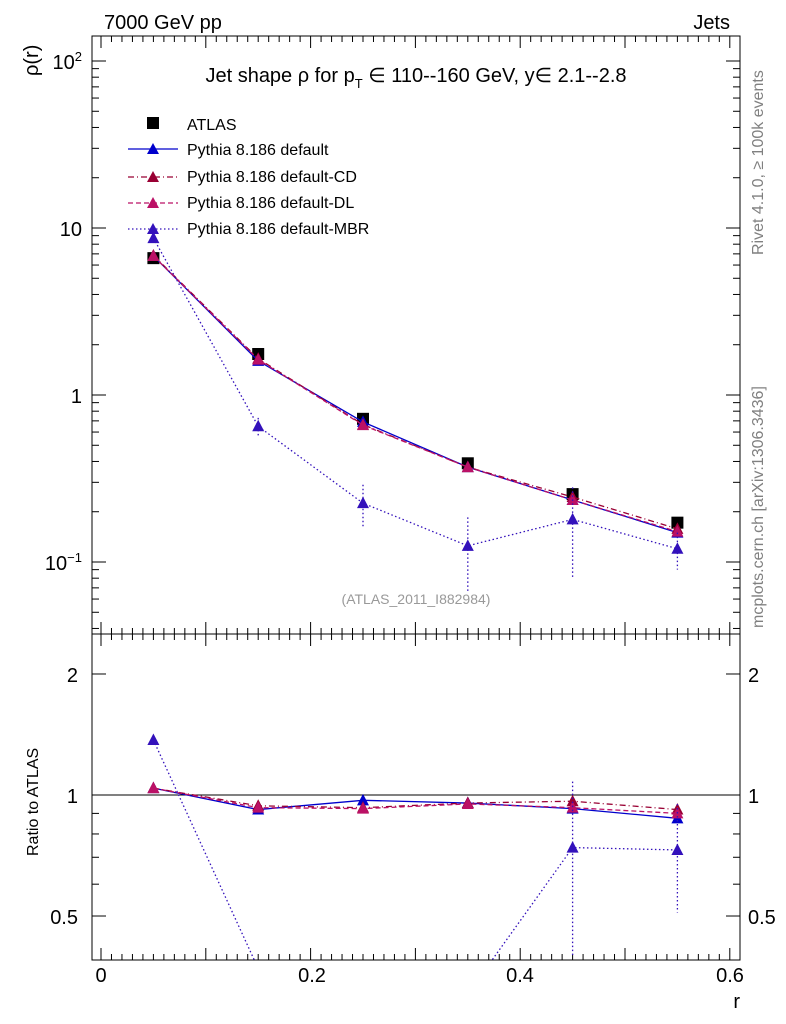 The height and width of the screenshot is (1024, 786). I want to click on x-tick-label: 0.2, so click(312, 976).